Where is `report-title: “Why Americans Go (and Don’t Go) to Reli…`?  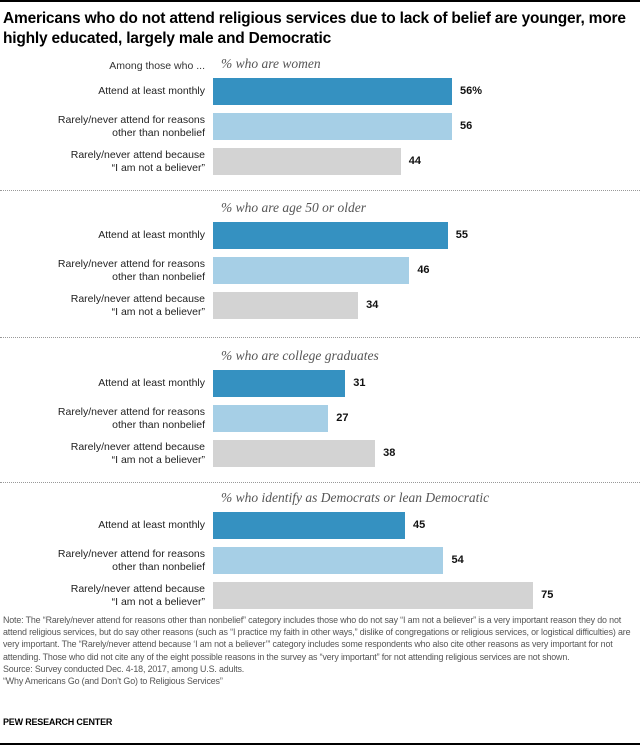
report-title: “Why Americans Go (and Don’t Go) to Reli… is located at coordinates (113, 681).